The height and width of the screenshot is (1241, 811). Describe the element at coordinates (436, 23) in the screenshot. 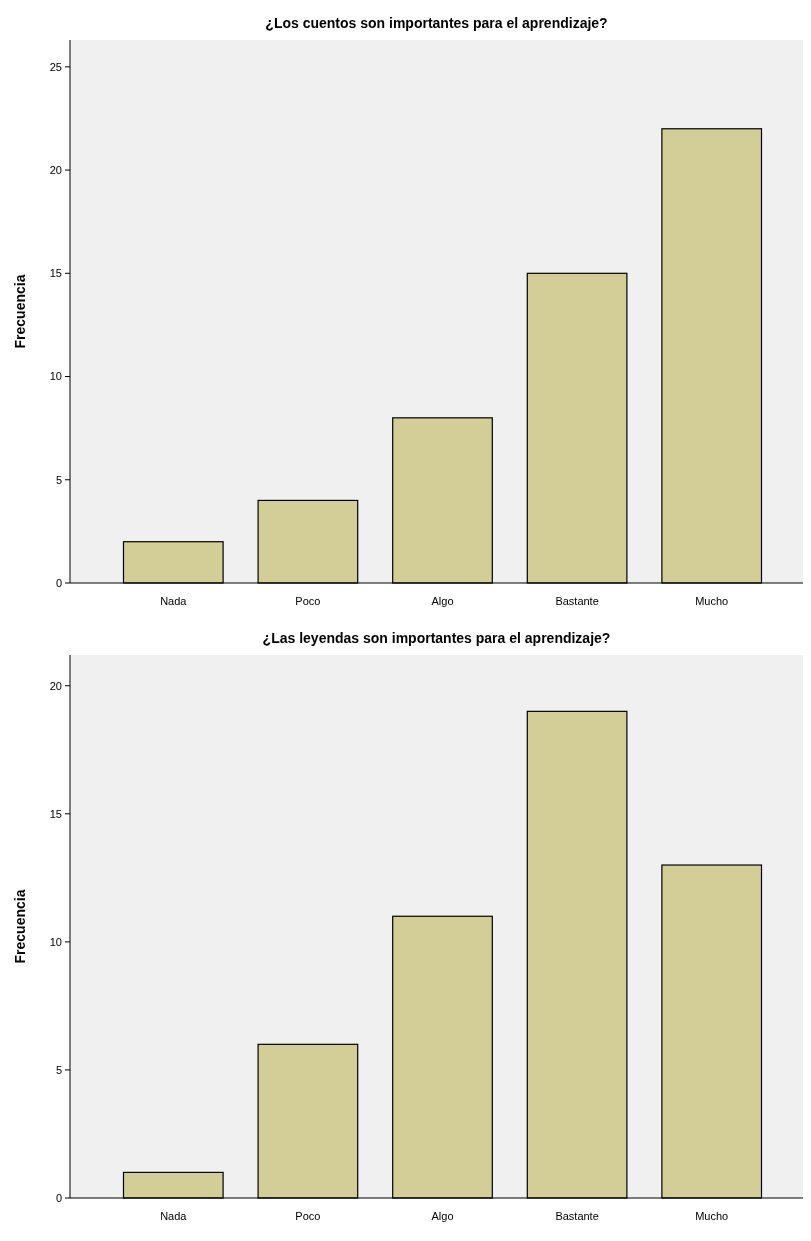

I see `chart-title: ¿Los cuentos son importantes para el aprendizaje?` at that location.